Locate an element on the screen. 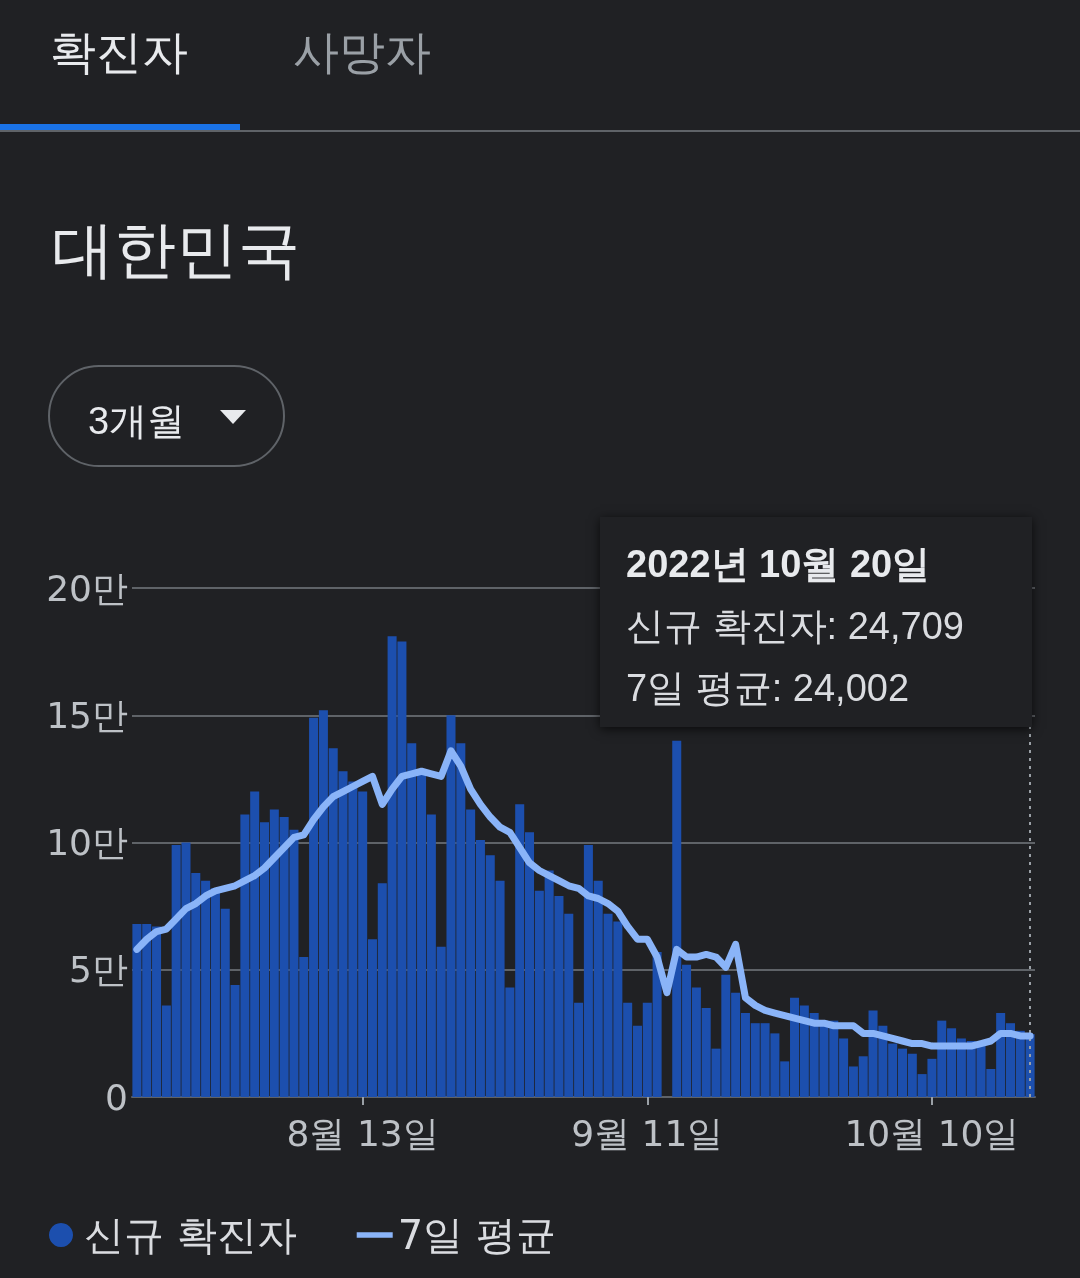 The width and height of the screenshot is (1080, 1278). x-tick-label: 9월 11일 is located at coordinates (647, 1133).